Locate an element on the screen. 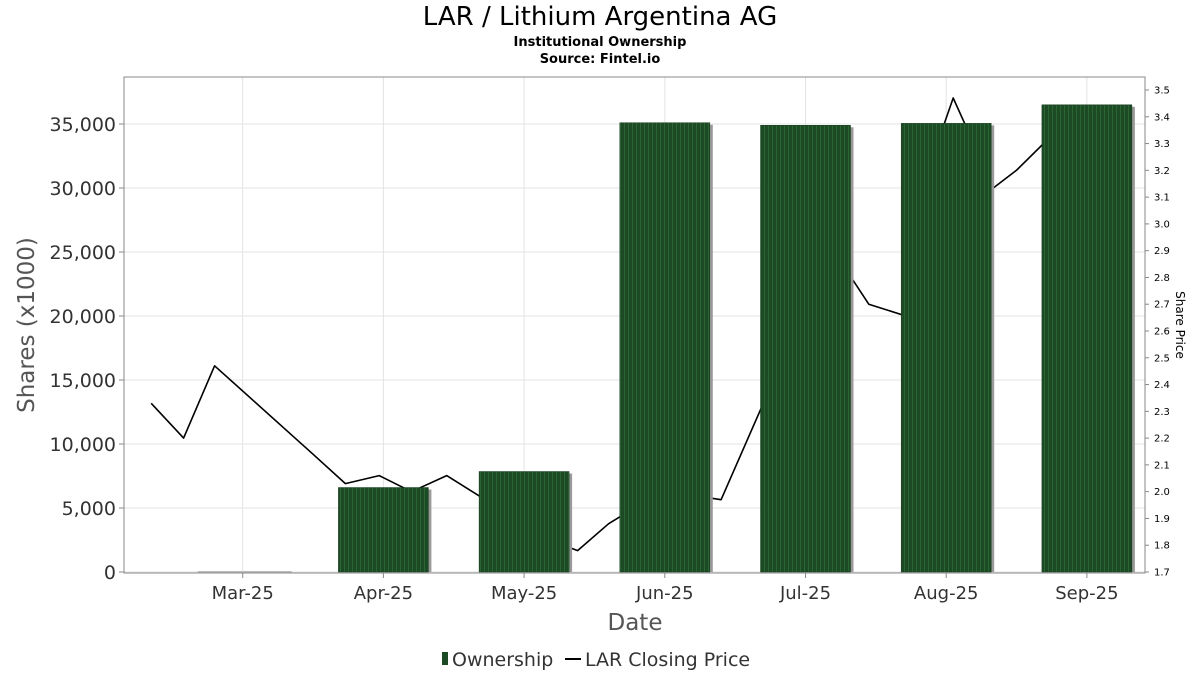 The height and width of the screenshot is (675, 1200). chart-source: Source: Fintel.io is located at coordinates (600, 59).